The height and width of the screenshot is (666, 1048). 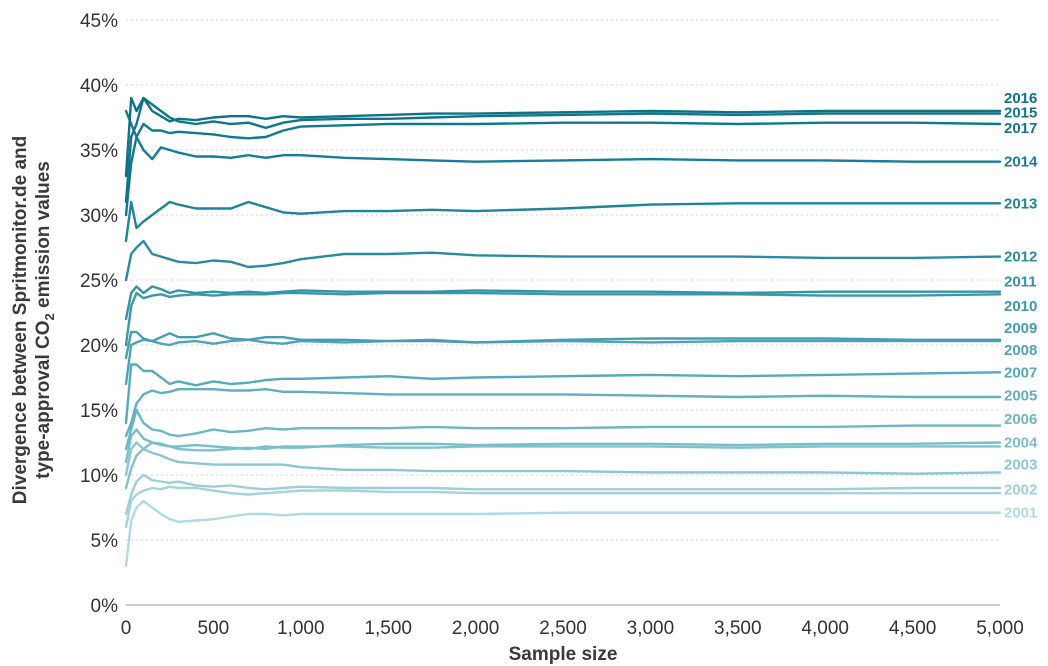 I want to click on series-label-2001: 2001, so click(x=1020, y=513).